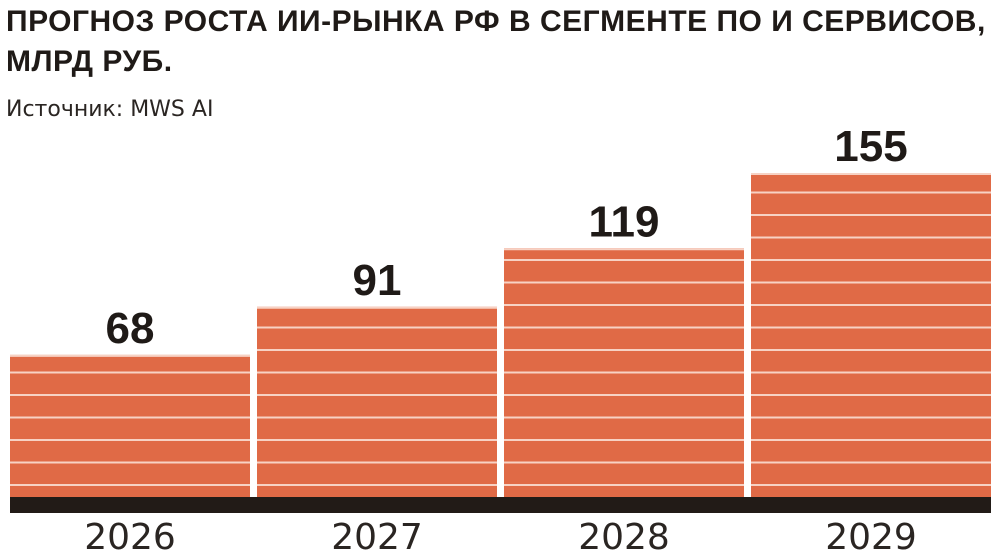  I want to click on x-tick-labels-group: 2026 2027 2028 2029, so click(500, 535).